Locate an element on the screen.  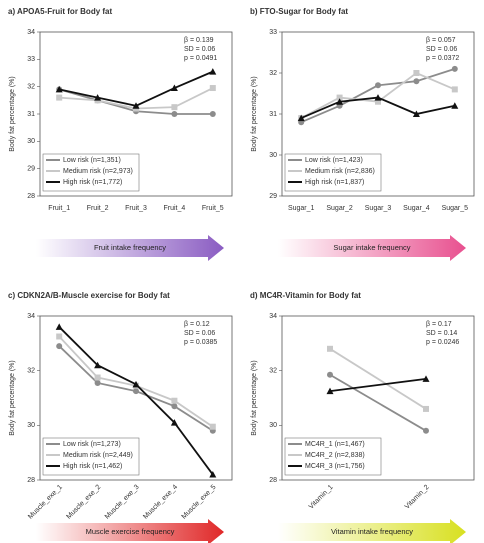
legend-label: Low risk (n=1,273) is located at coordinates (92, 444).